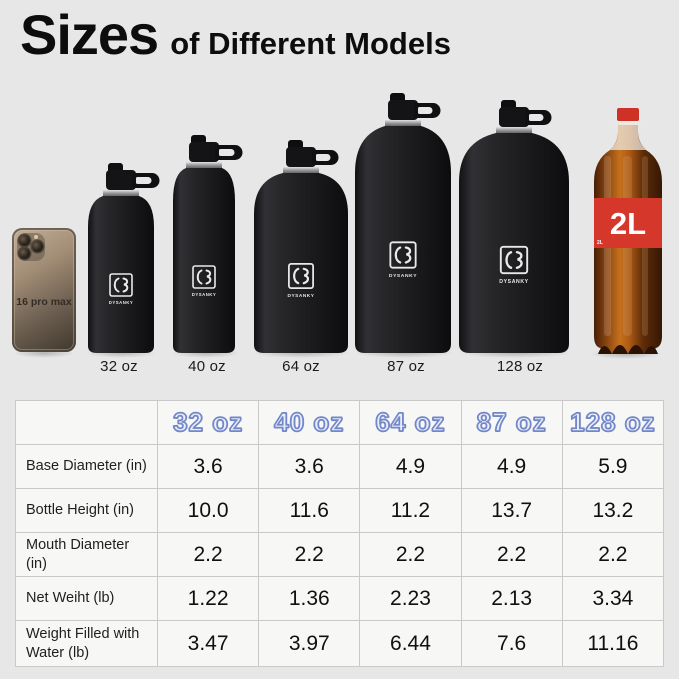 This screenshot has height=679, width=679. Describe the element at coordinates (206, 353) in the screenshot. I see `bottle-40-shadow` at that location.